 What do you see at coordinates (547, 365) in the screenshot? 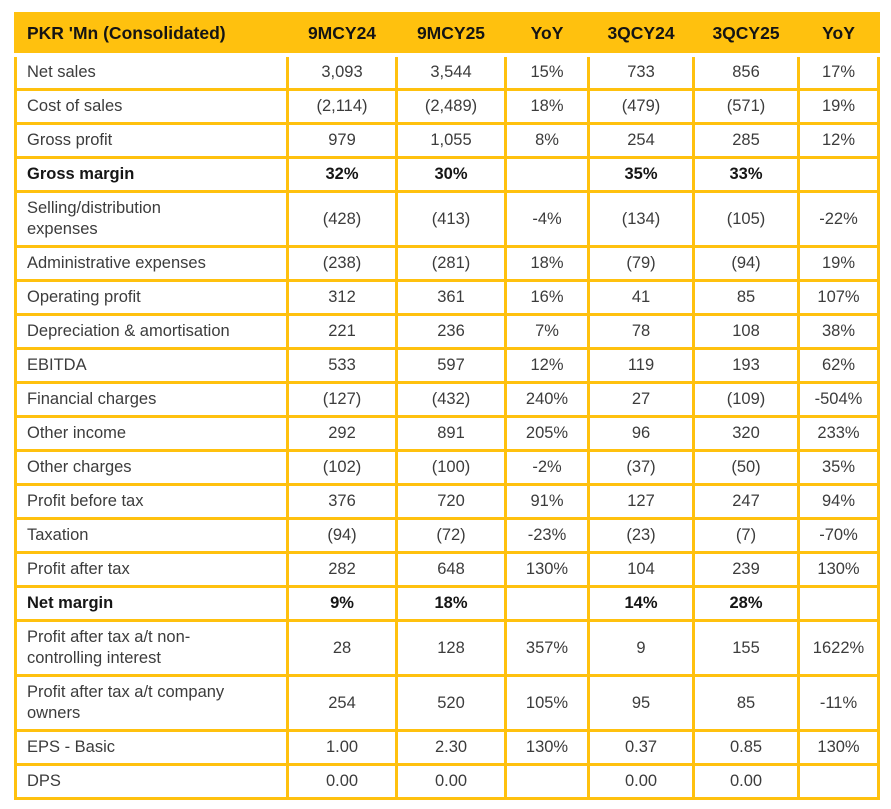
I see `cell-value: 12%` at bounding box center [547, 365].